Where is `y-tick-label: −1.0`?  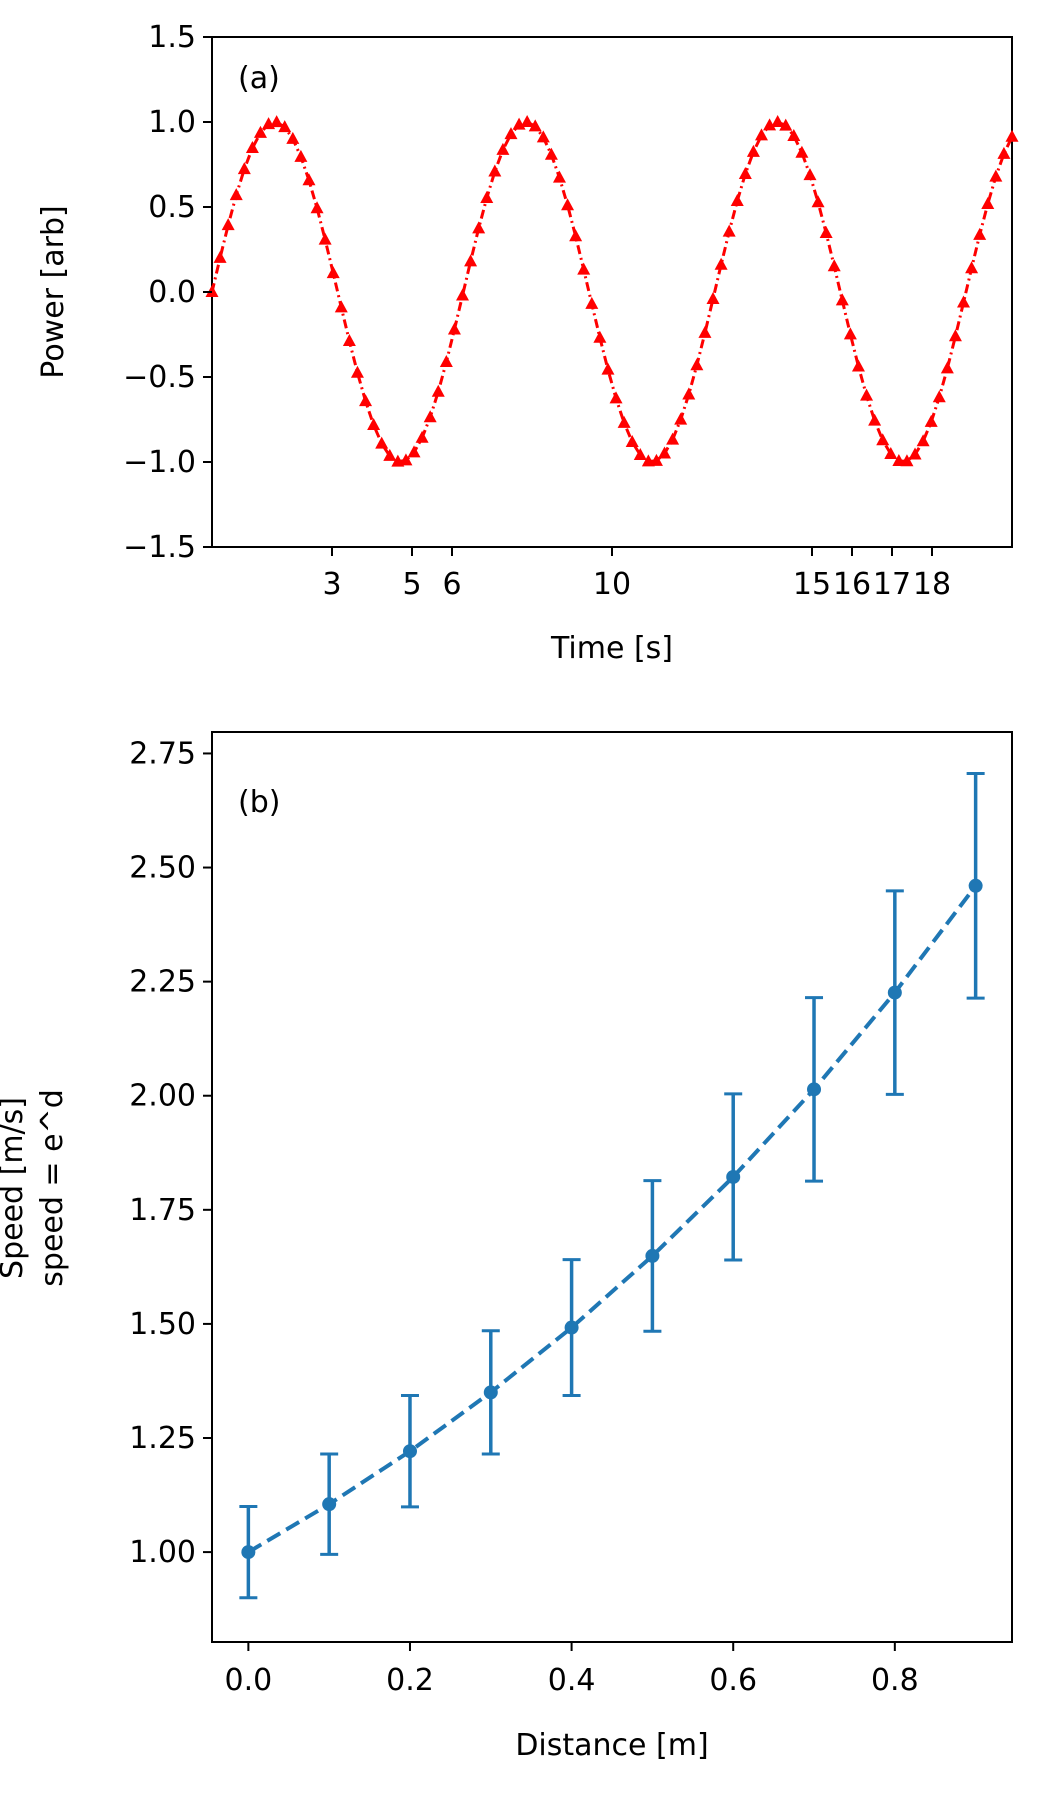
y-tick-label: −1.0 is located at coordinates (159, 462).